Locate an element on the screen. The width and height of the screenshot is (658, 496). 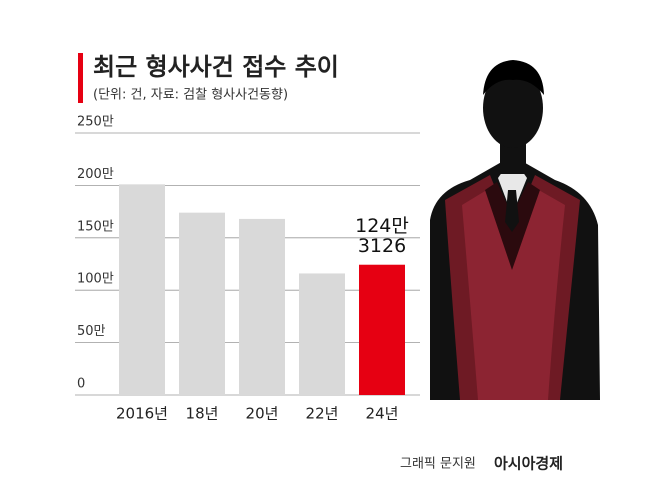
title-accent is located at coordinates (80, 78).